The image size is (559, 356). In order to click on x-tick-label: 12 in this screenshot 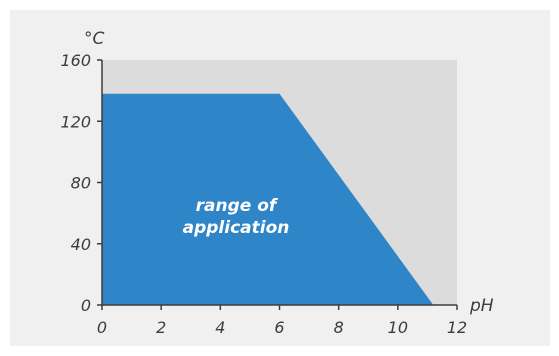, I will do `click(457, 327)`.